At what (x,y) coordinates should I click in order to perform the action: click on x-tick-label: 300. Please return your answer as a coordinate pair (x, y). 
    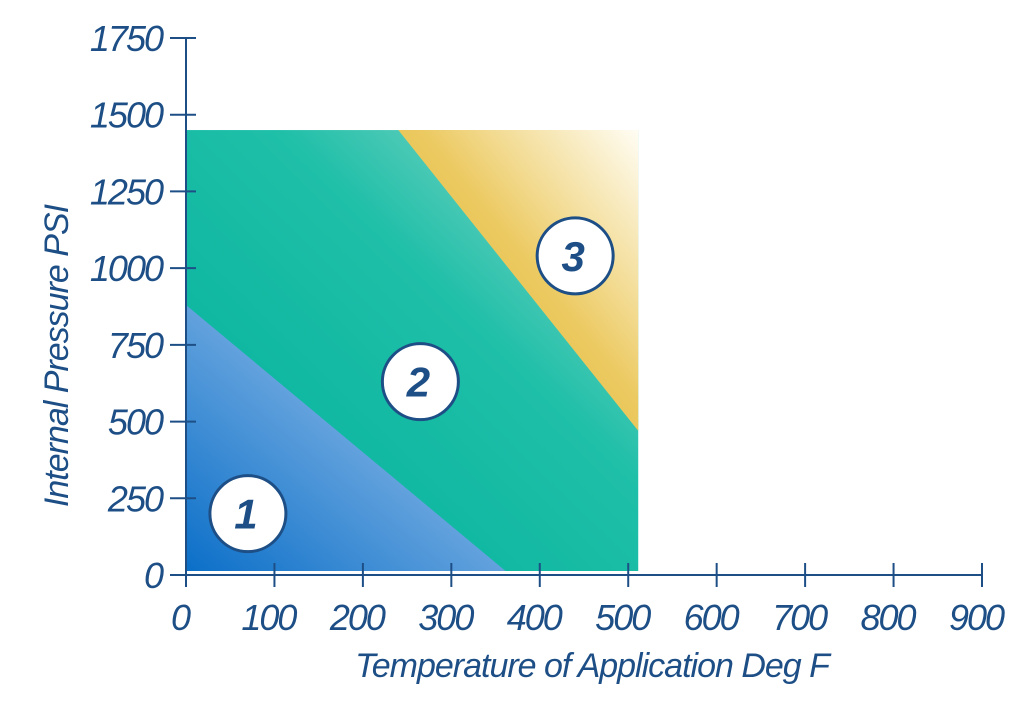
    Looking at the image, I should click on (446, 617).